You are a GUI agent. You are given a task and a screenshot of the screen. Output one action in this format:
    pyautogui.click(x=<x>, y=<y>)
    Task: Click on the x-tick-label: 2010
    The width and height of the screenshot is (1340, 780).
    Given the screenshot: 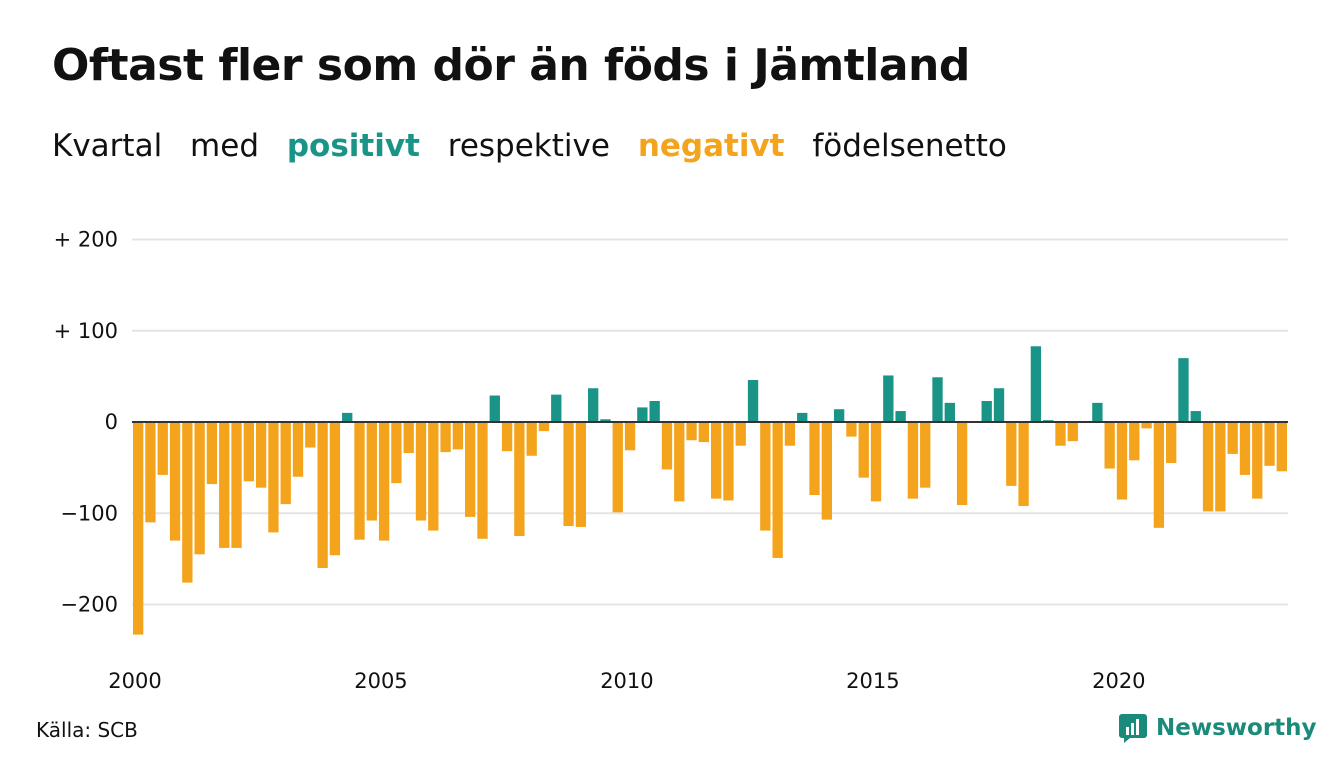 What is the action you would take?
    pyautogui.click(x=626, y=681)
    